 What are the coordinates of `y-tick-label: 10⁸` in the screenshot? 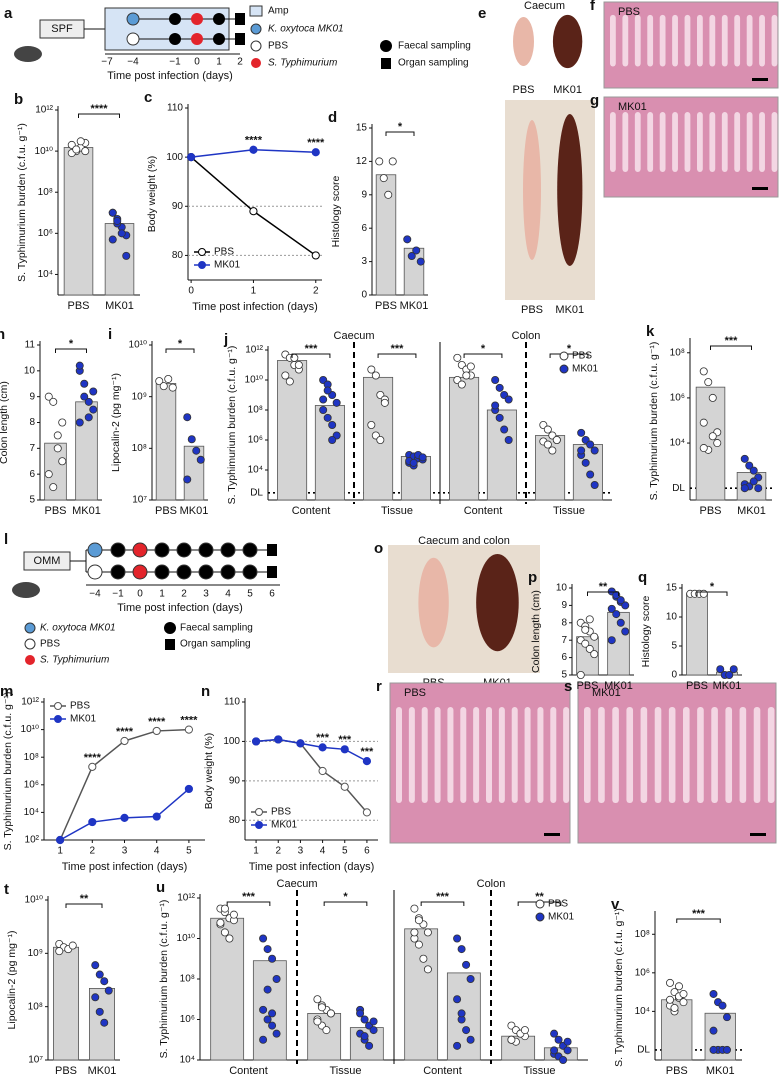 It's located at (677, 352).